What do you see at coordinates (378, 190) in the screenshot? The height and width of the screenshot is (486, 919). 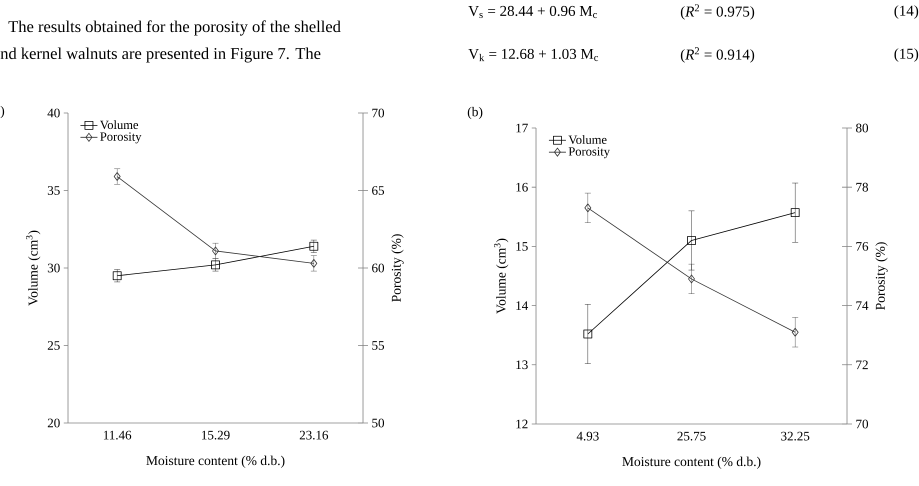 I see `y2-tick-label: 65` at bounding box center [378, 190].